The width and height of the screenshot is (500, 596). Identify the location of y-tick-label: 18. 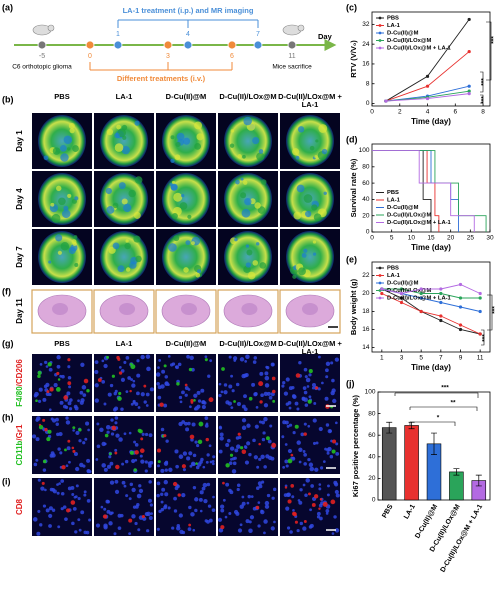
(366, 311).